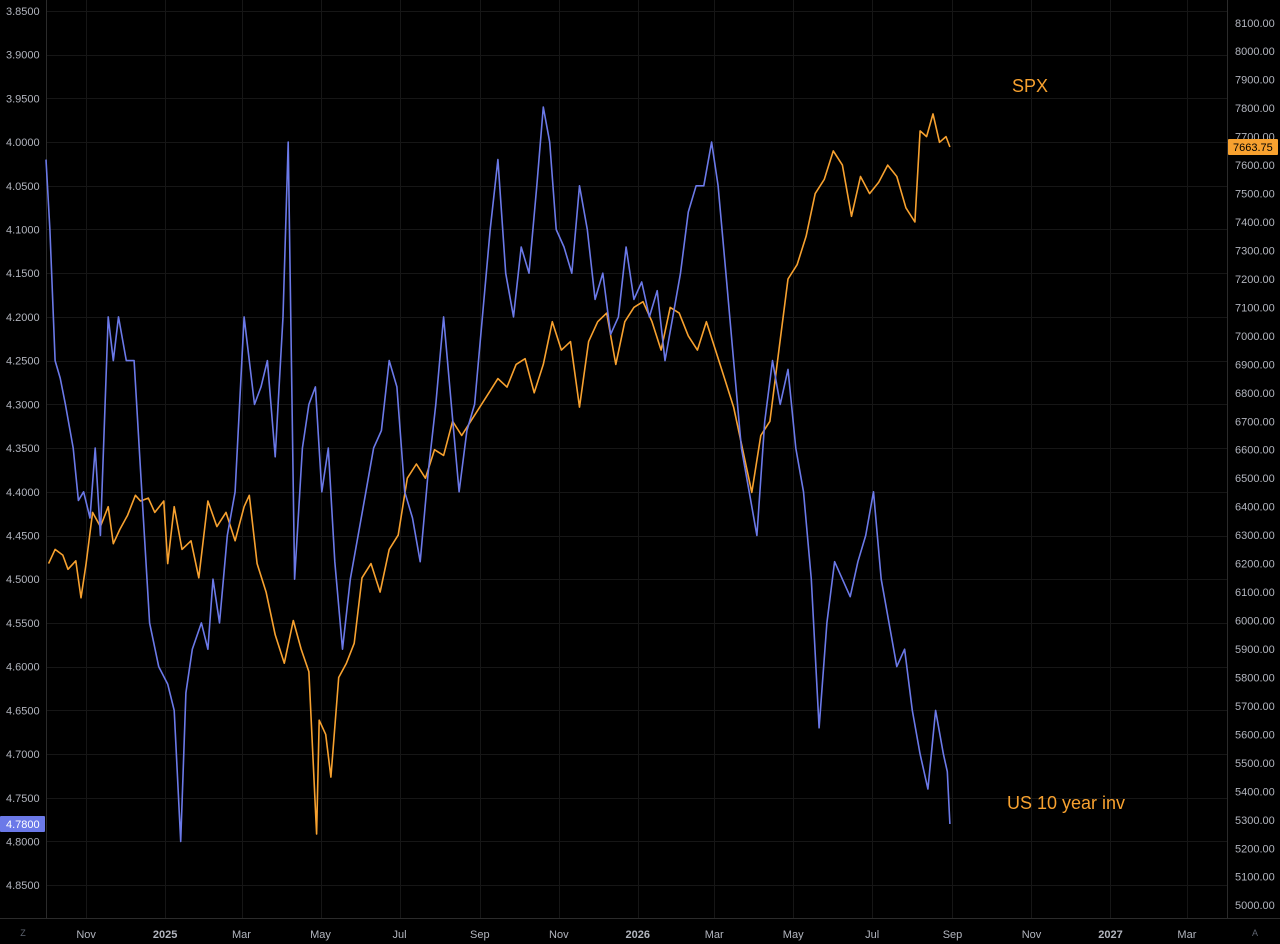  Describe the element at coordinates (165, 935) in the screenshot. I see `x-tick-label: 2025` at that location.